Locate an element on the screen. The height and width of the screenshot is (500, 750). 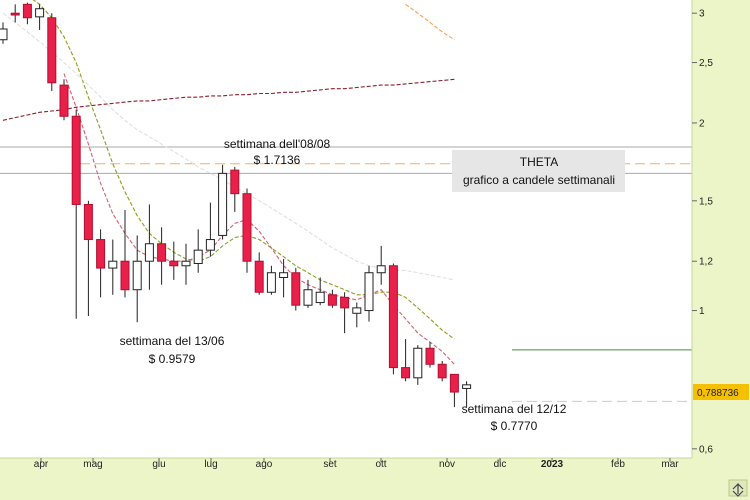
x-tick-label-6: ott is located at coordinates (380, 464).